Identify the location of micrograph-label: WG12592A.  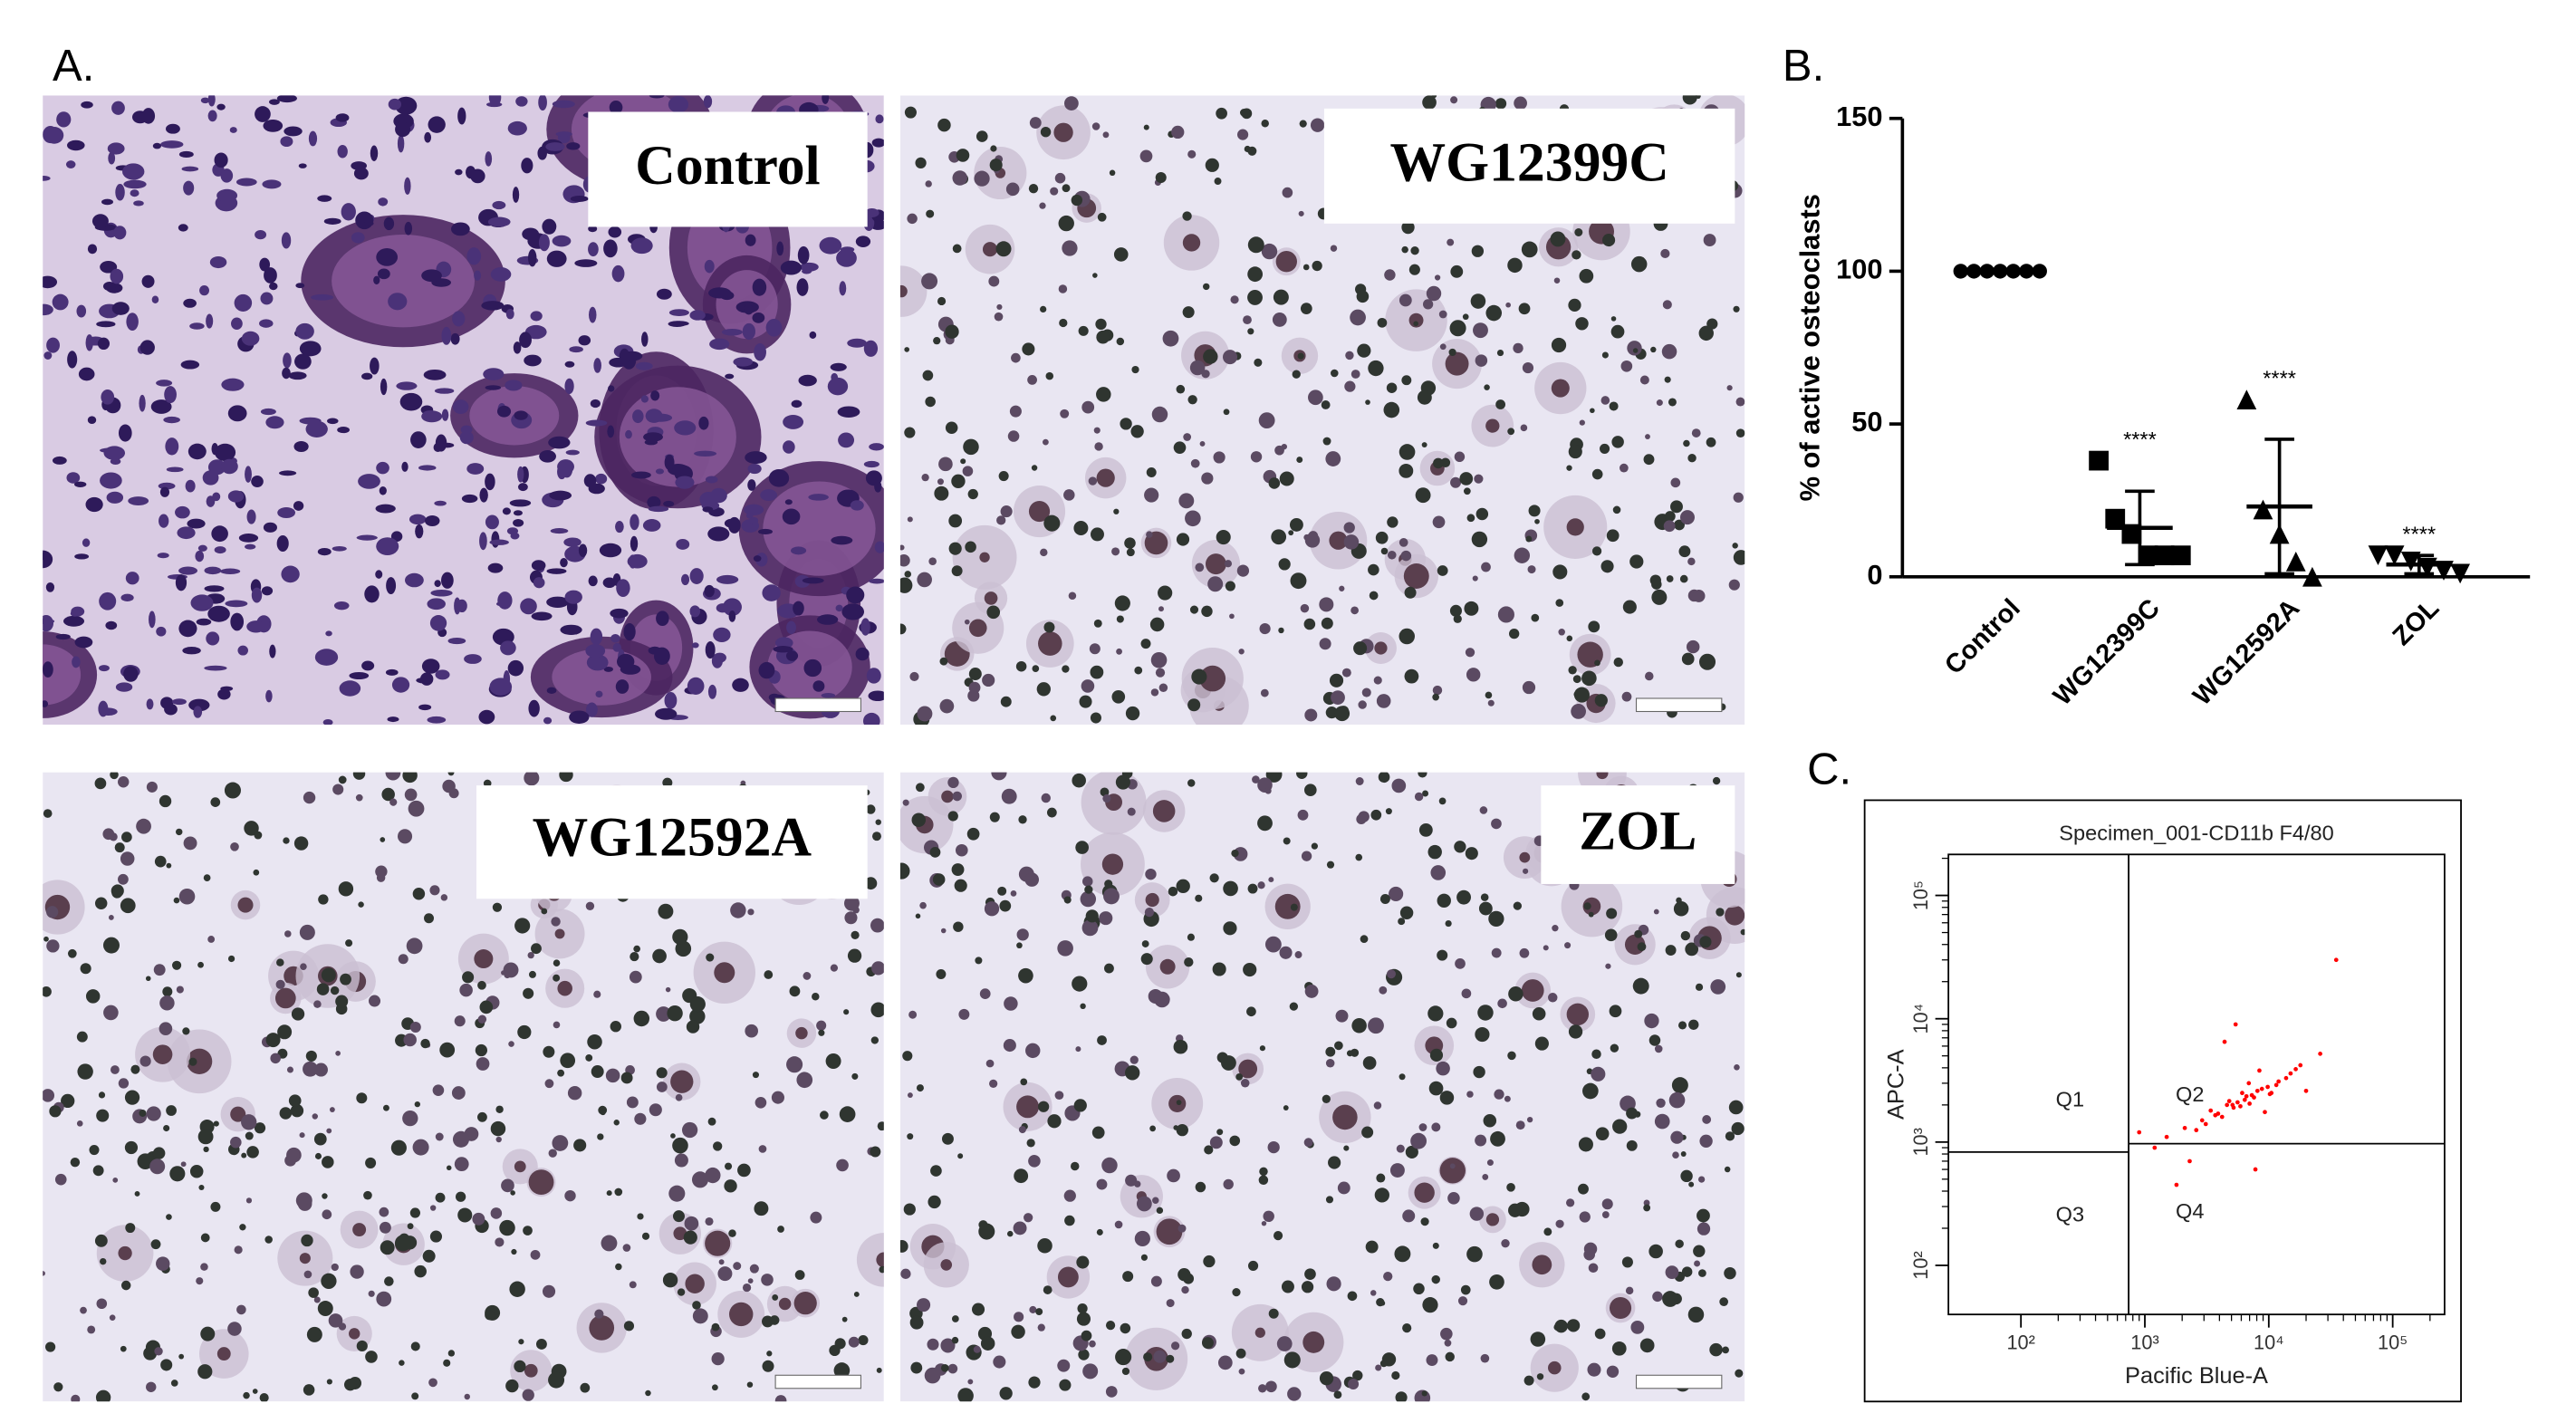
(672, 838).